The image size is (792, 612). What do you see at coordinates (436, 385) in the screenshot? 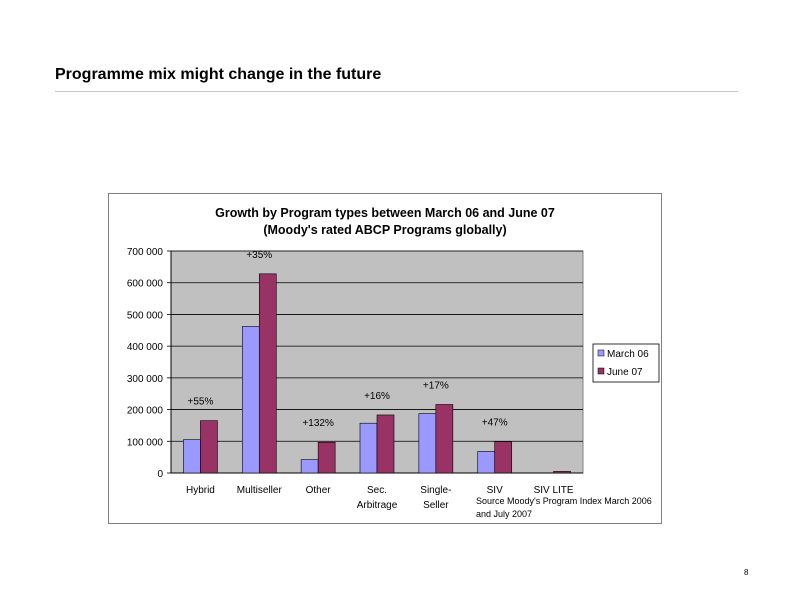
I see `growth-annotation: +17%` at bounding box center [436, 385].